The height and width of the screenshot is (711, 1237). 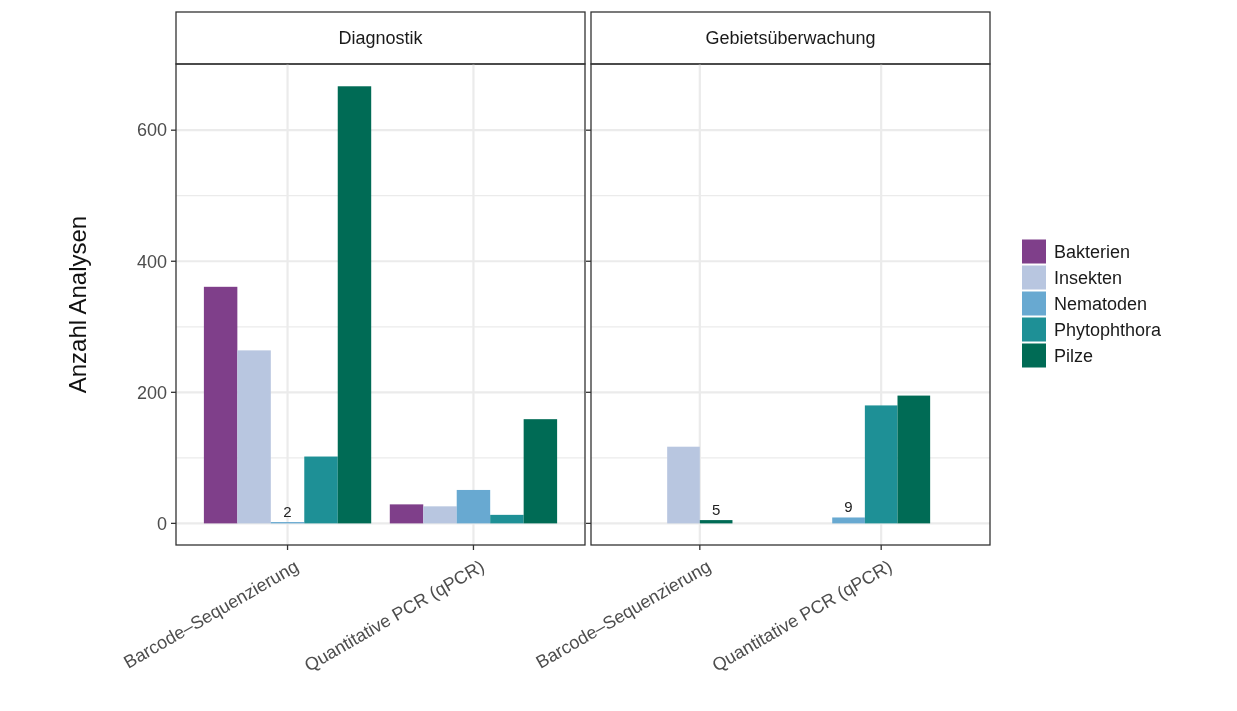 What do you see at coordinates (151, 130) in the screenshot?
I see `y-tick-label: 600` at bounding box center [151, 130].